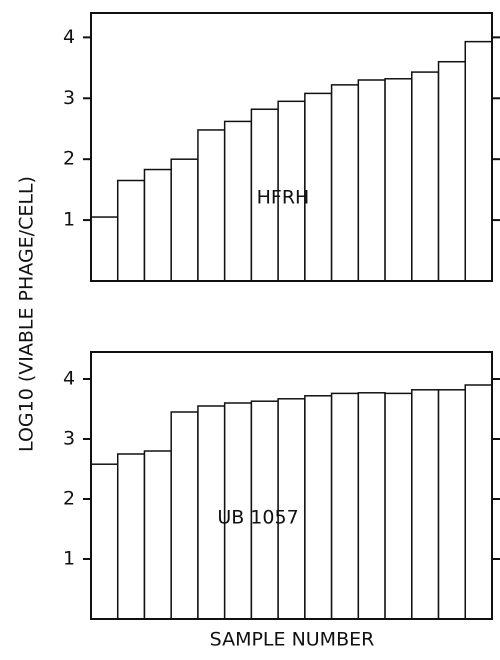 The image size is (500, 660). I want to click on annotation: UB 1057, so click(257, 518).